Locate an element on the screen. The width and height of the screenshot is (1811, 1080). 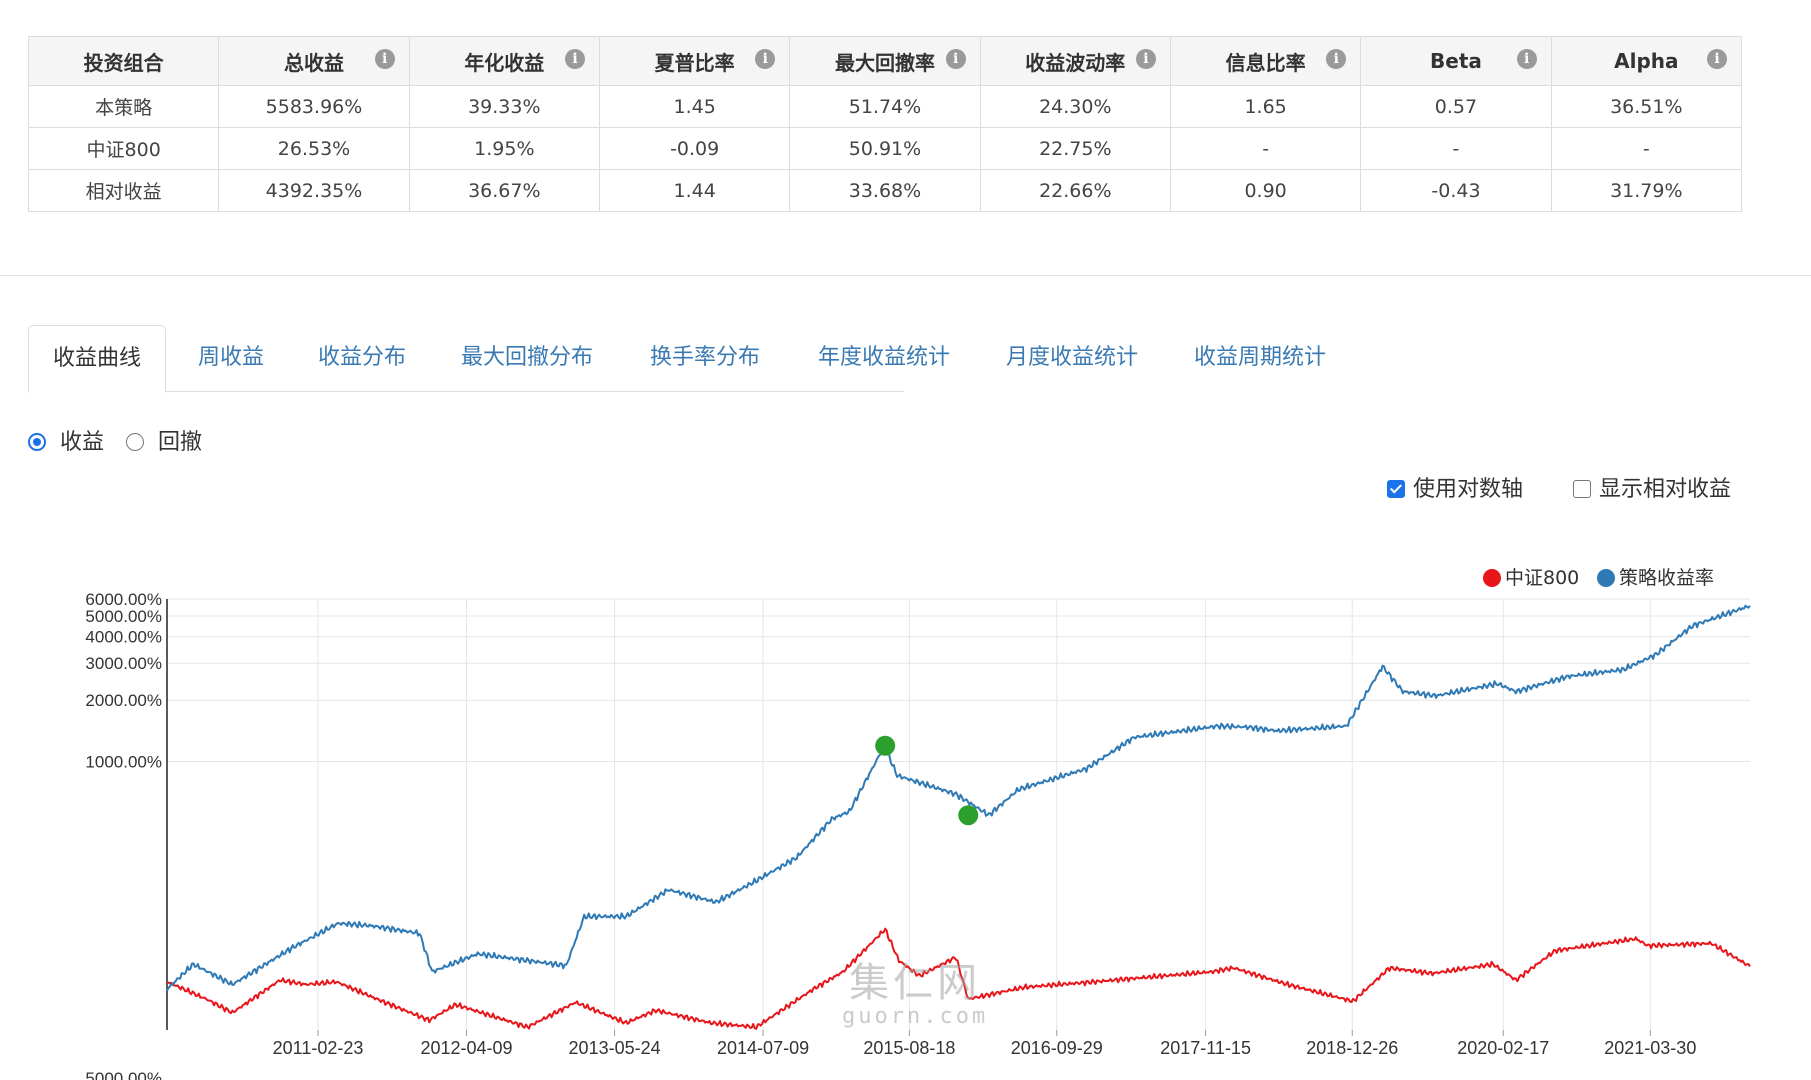
checkbox-unchecked-icon is located at coordinates (1582, 489).